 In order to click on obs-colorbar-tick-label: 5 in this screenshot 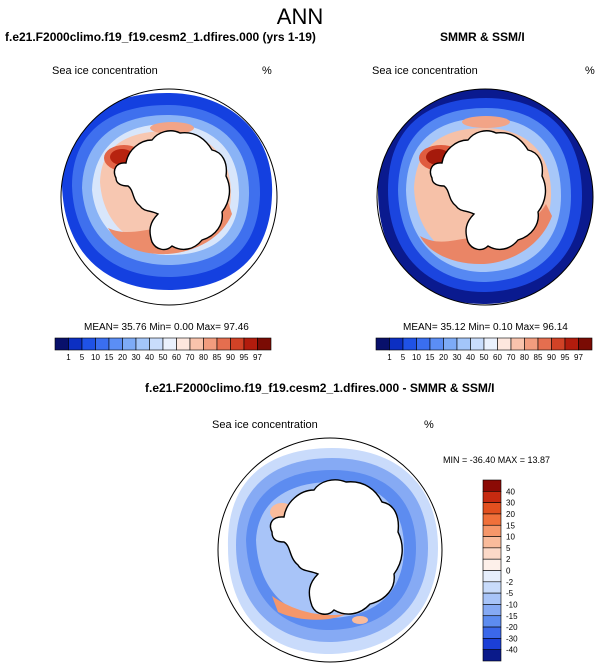, I will do `click(403, 357)`.